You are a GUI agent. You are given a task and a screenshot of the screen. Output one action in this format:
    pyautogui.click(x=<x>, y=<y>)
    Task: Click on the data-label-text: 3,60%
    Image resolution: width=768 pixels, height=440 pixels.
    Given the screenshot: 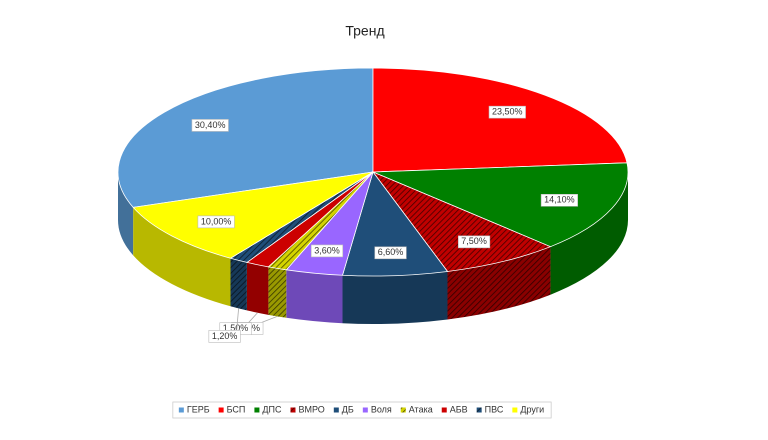 What is the action you would take?
    pyautogui.click(x=327, y=250)
    